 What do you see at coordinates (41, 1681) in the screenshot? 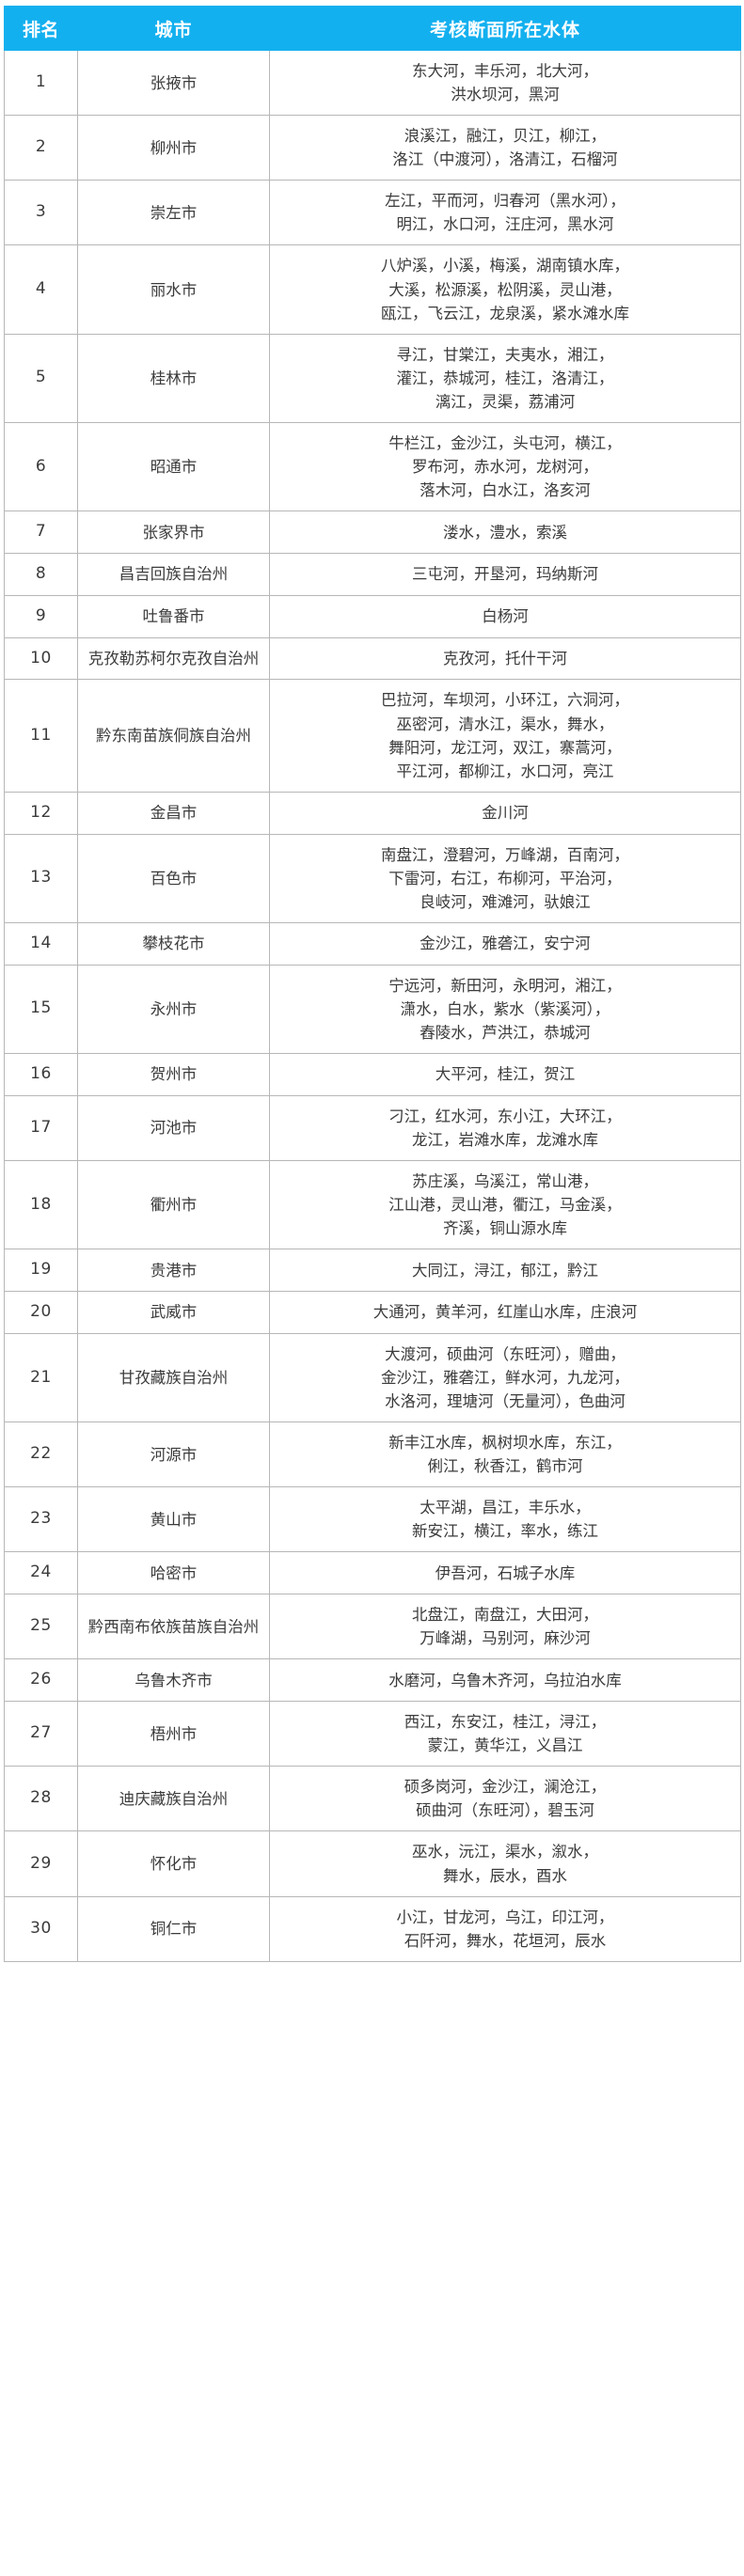
I see `cell-rank: 26` at bounding box center [41, 1681].